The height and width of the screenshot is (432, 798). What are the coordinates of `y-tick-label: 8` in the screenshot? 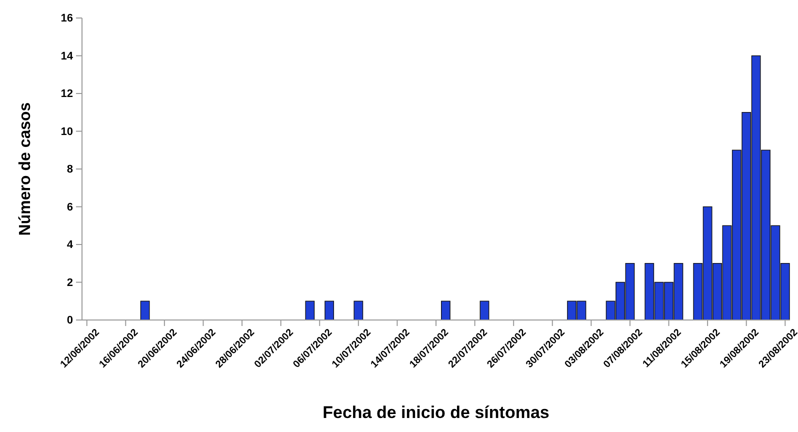 It's located at (69, 170).